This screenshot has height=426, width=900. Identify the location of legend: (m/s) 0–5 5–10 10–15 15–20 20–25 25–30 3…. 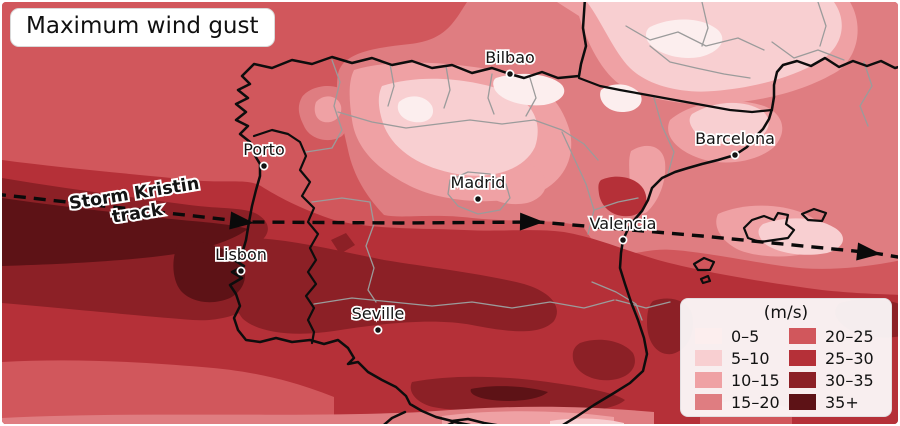
(786, 357).